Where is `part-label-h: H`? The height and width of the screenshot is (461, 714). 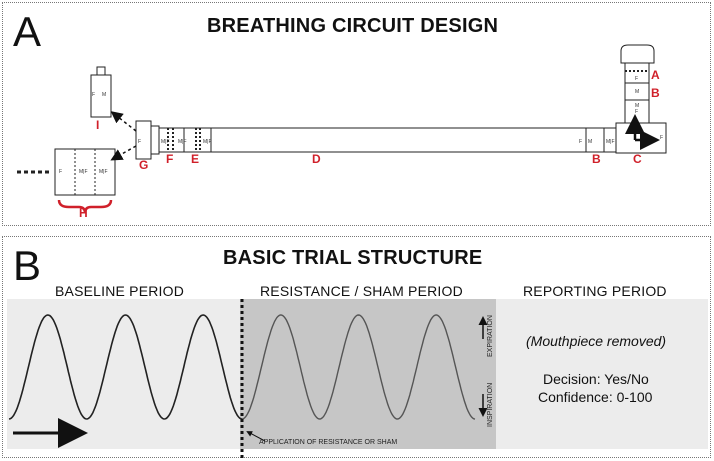 part-label-h: H is located at coordinates (83, 213).